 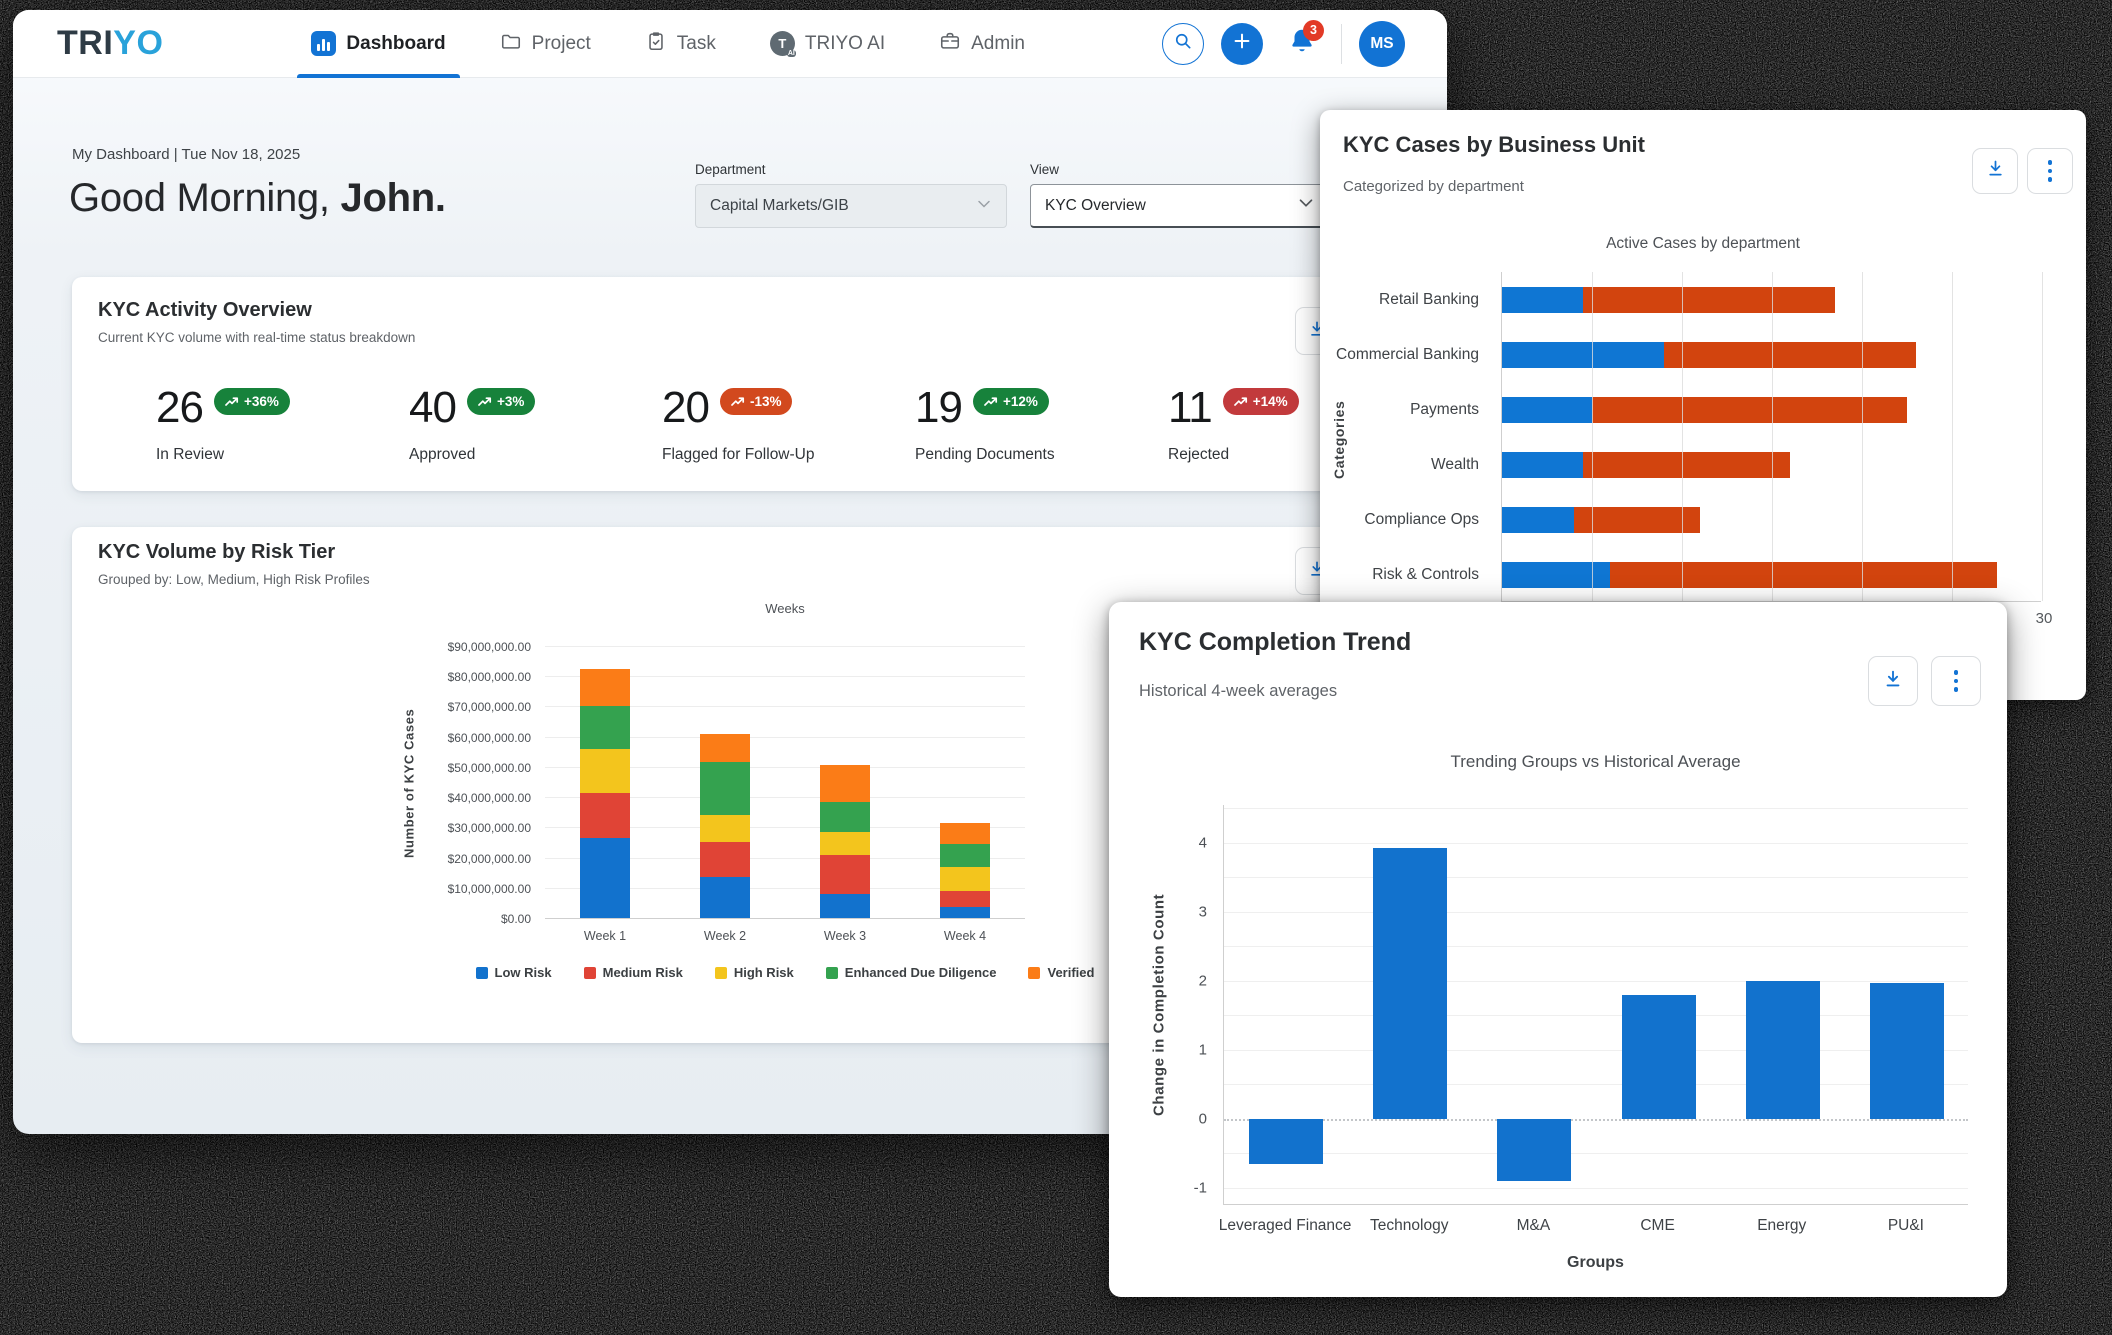 I want to click on kebab-icon, so click(x=1956, y=681).